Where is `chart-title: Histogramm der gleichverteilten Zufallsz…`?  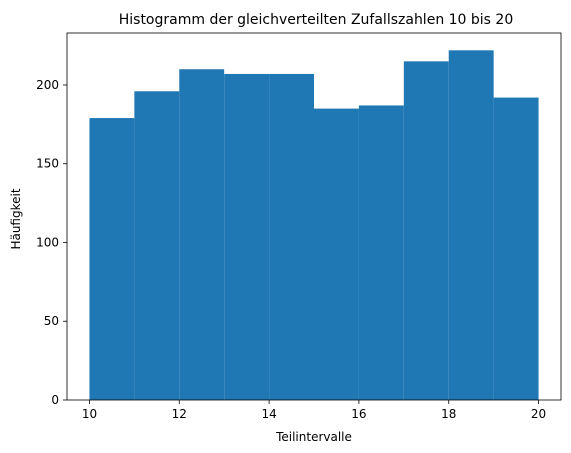 chart-title: Histogramm der gleichverteilten Zufallsz… is located at coordinates (316, 20).